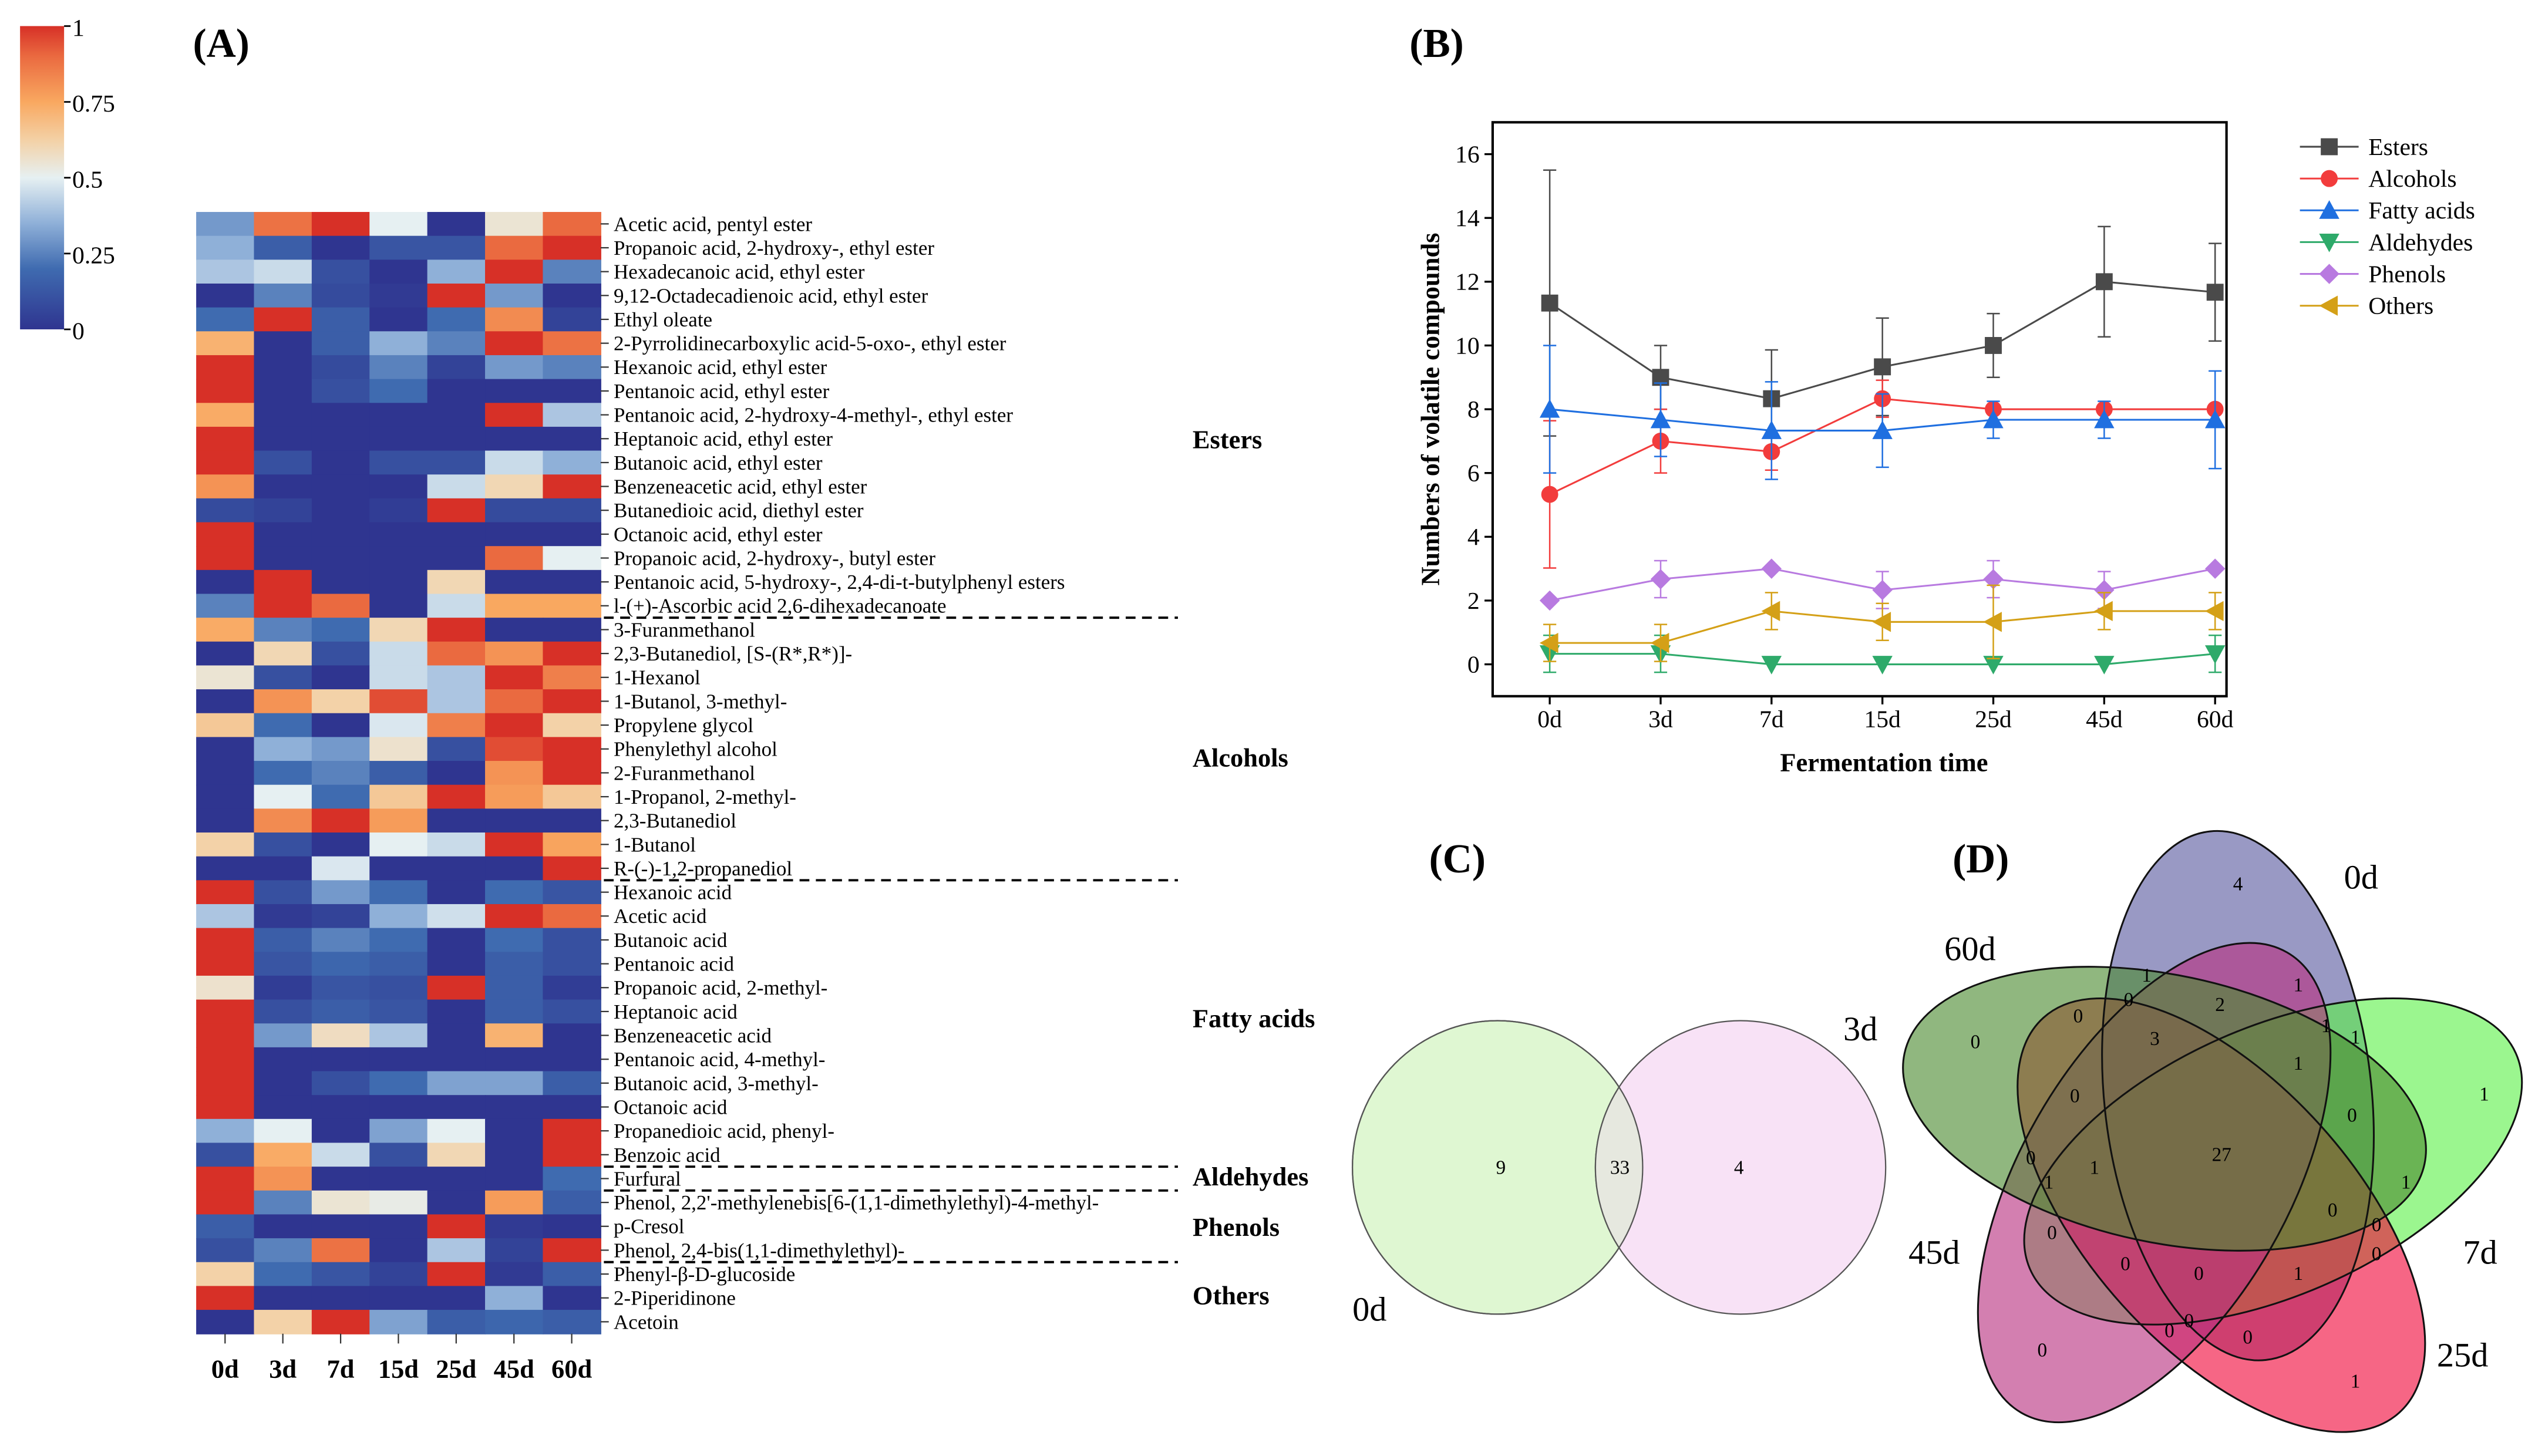 The image size is (2545, 1456). What do you see at coordinates (676, 1011) in the screenshot?
I see `row-label: Heptanoic acid` at bounding box center [676, 1011].